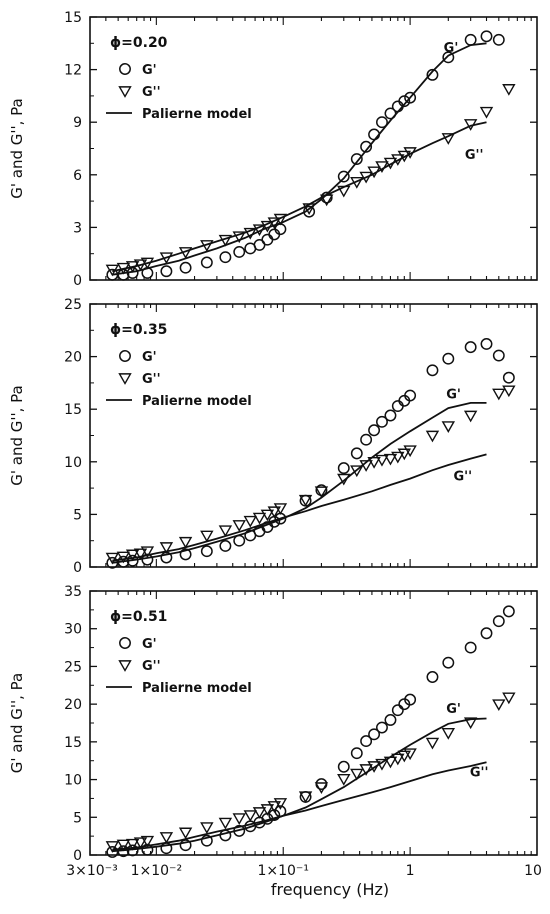  I want to click on y-tick-label: 10, so click(73, 781).